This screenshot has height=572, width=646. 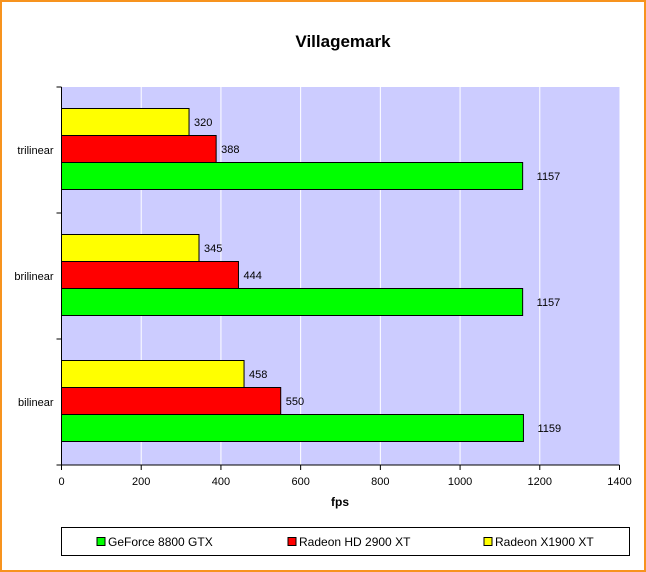 What do you see at coordinates (230, 150) in the screenshot?
I see `data-label: 388` at bounding box center [230, 150].